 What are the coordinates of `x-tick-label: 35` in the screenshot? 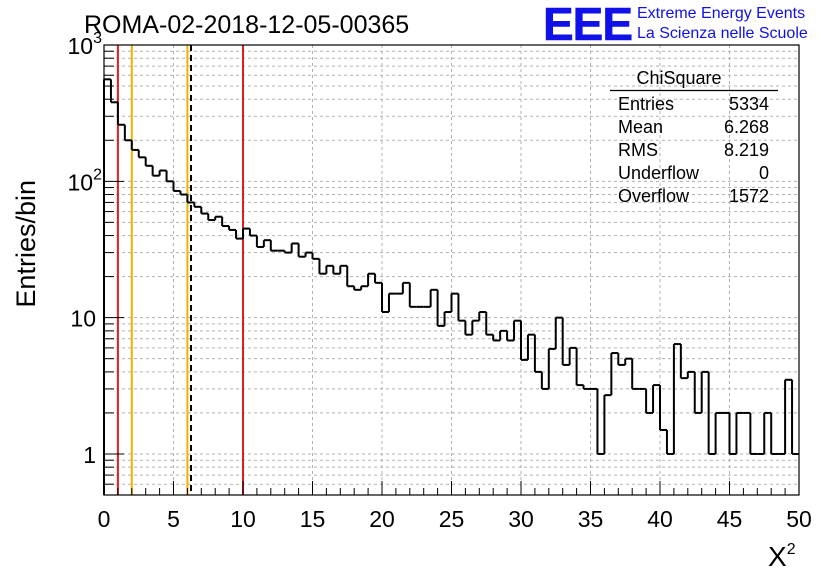 It's located at (591, 519).